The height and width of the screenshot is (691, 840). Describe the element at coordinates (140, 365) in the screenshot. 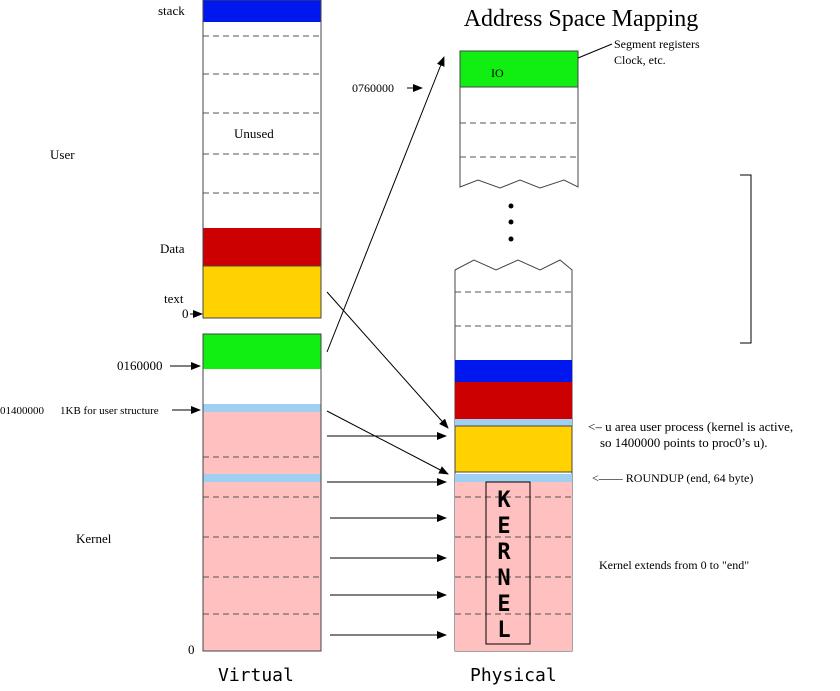

I see `addr-0160000-label: 0160000` at that location.